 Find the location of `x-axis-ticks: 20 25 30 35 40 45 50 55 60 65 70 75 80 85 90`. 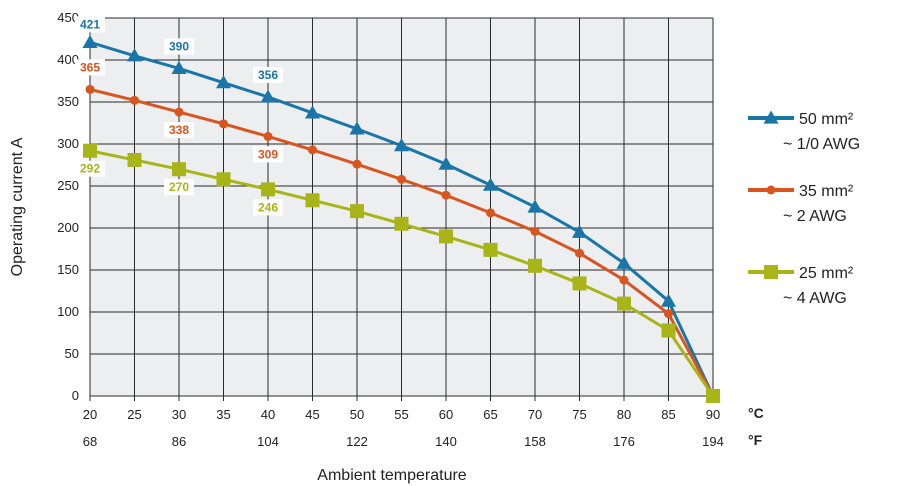

x-axis-ticks: 20 25 30 35 40 45 50 55 60 65 70 75 80 85 90 is located at coordinates (401, 409).